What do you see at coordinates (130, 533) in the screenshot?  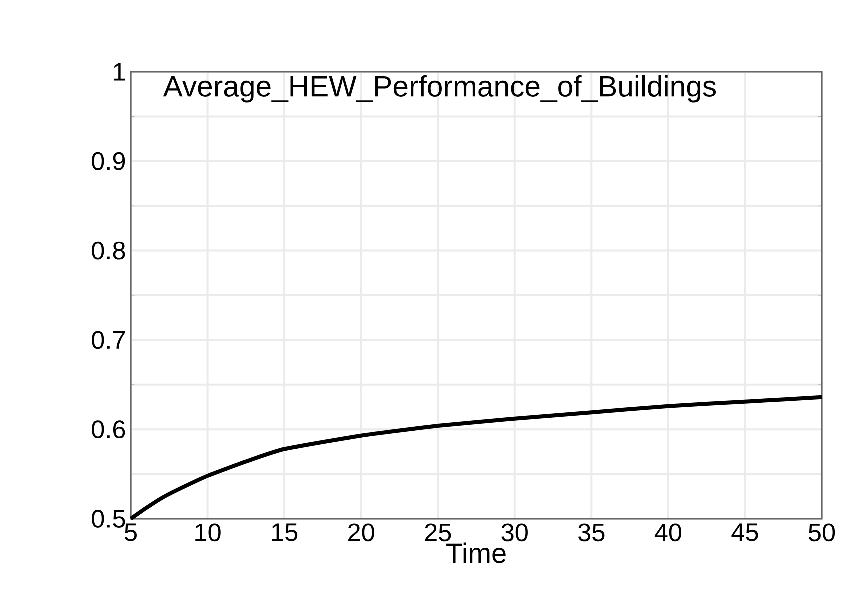 I see `x-tick-label: 5` at bounding box center [130, 533].